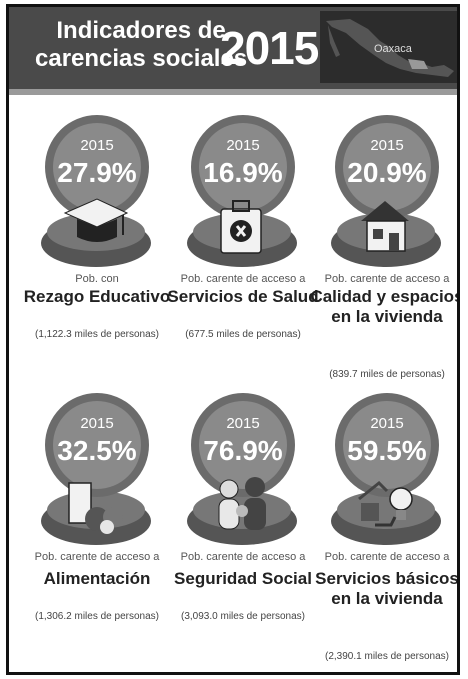 This screenshot has height=679, width=468. I want to click on food-icon, so click(95, 508).